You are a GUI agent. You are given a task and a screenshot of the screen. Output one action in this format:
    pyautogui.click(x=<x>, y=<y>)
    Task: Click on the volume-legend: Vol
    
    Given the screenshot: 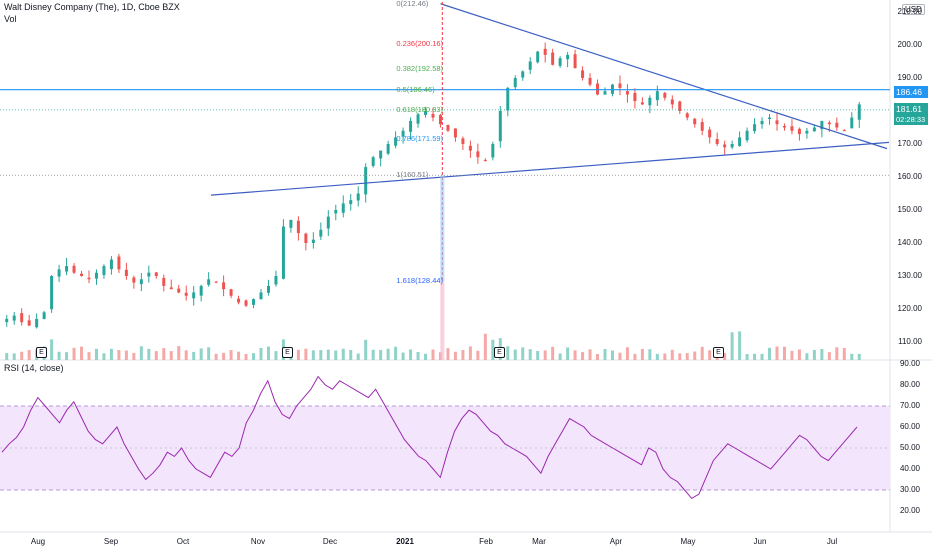 What is the action you would take?
    pyautogui.click(x=10, y=19)
    